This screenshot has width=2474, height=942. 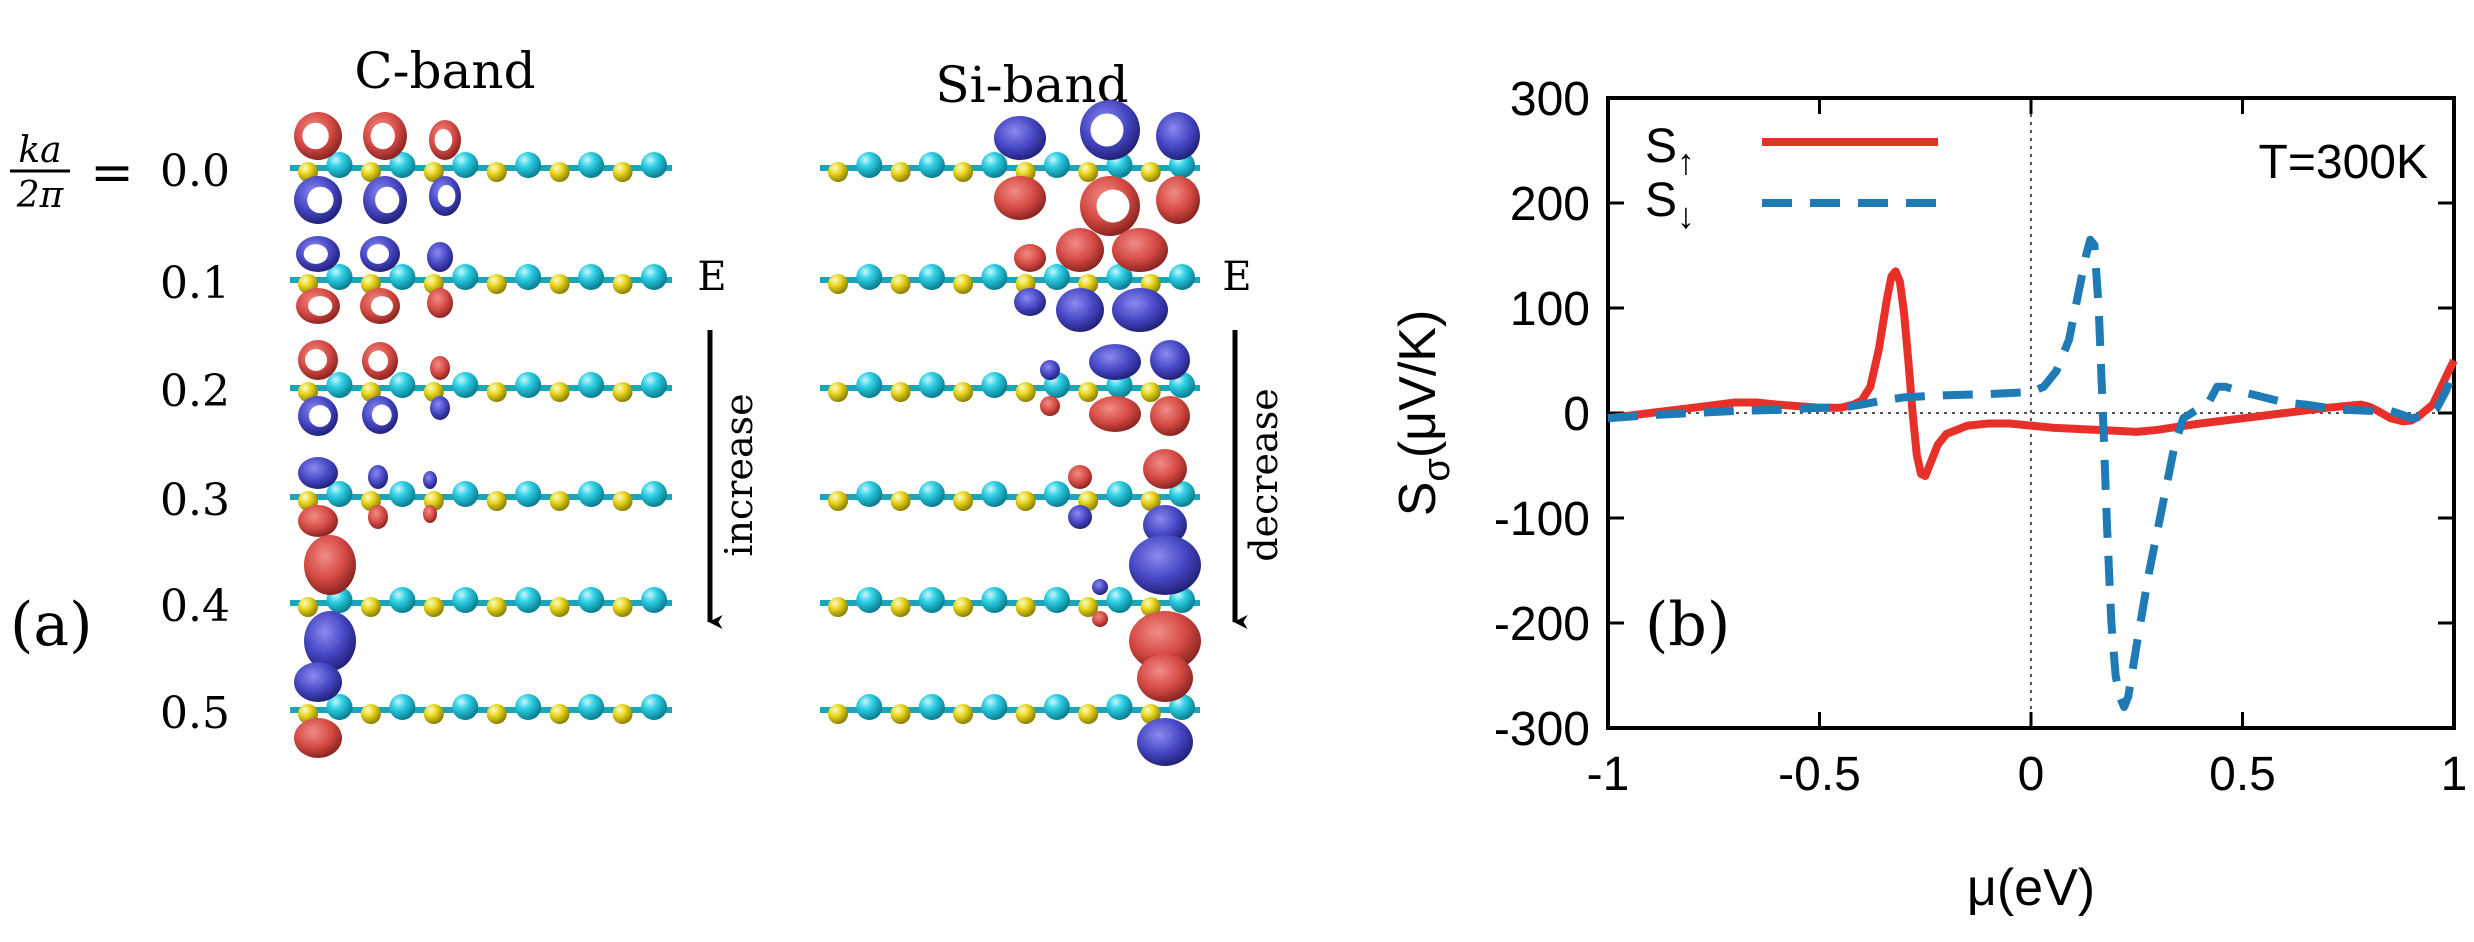 What do you see at coordinates (1550, 204) in the screenshot?
I see `y-tick-label: 200` at bounding box center [1550, 204].